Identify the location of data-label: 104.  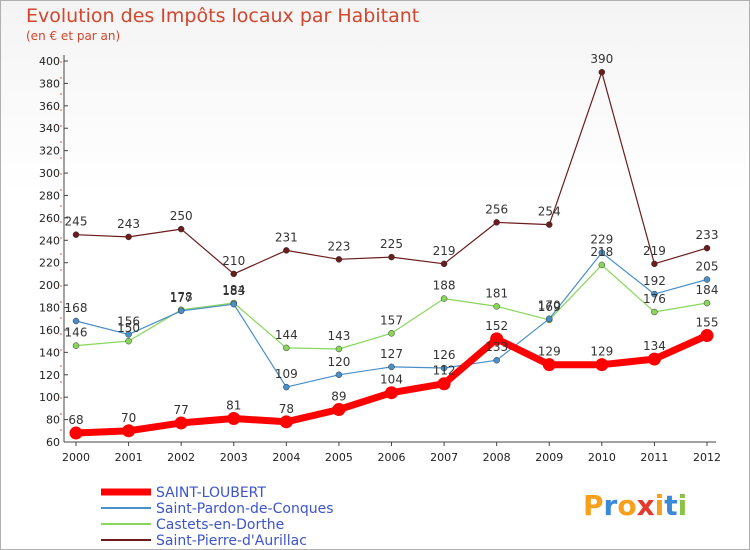
(391, 380).